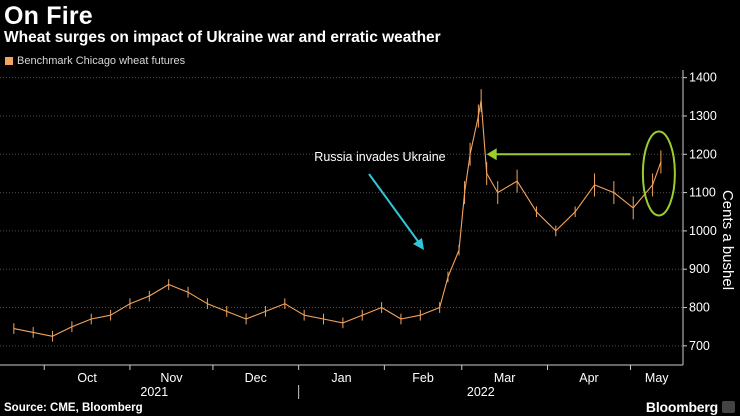 This screenshot has height=416, width=740. I want to click on chart-title: On Fire, so click(48, 16).